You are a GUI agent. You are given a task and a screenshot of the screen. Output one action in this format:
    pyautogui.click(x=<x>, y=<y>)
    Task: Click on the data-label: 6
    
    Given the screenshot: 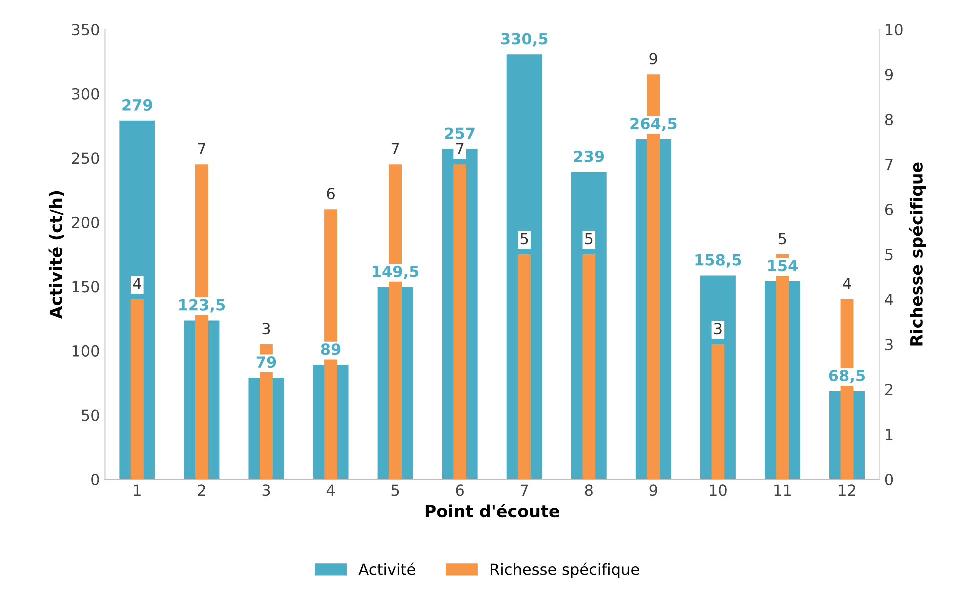 What is the action you would take?
    pyautogui.click(x=331, y=194)
    